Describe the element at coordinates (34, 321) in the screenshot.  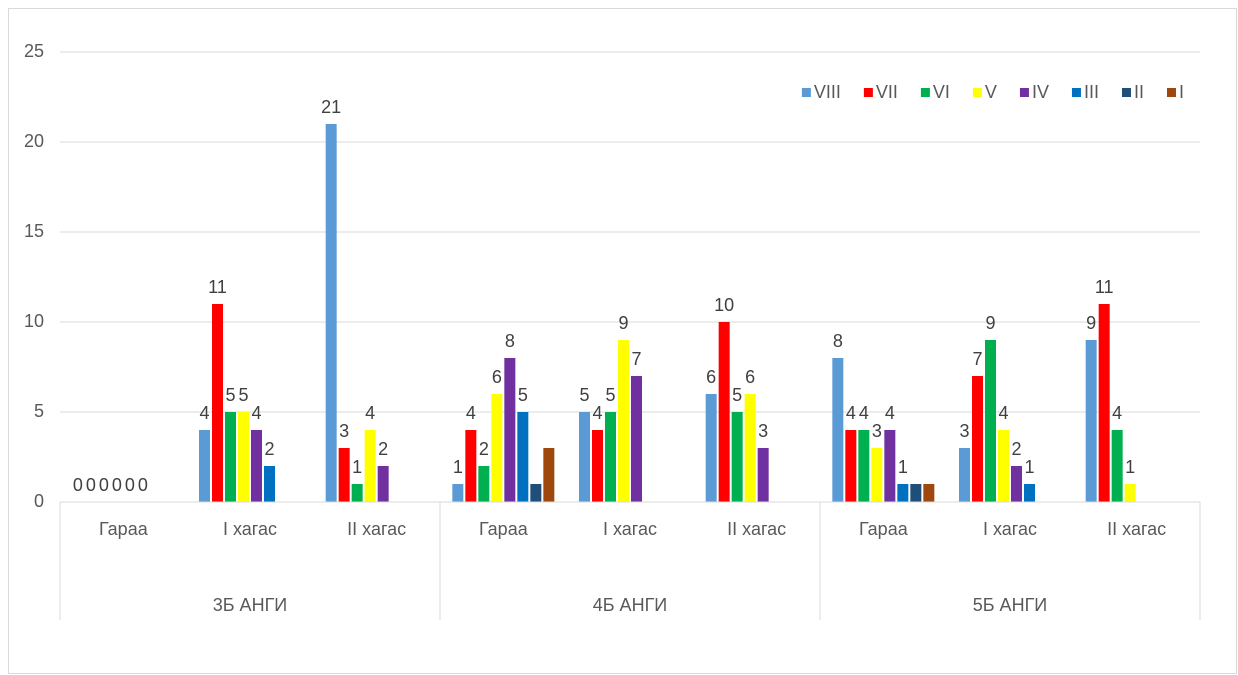
I see `y-tick-label: 10` at that location.